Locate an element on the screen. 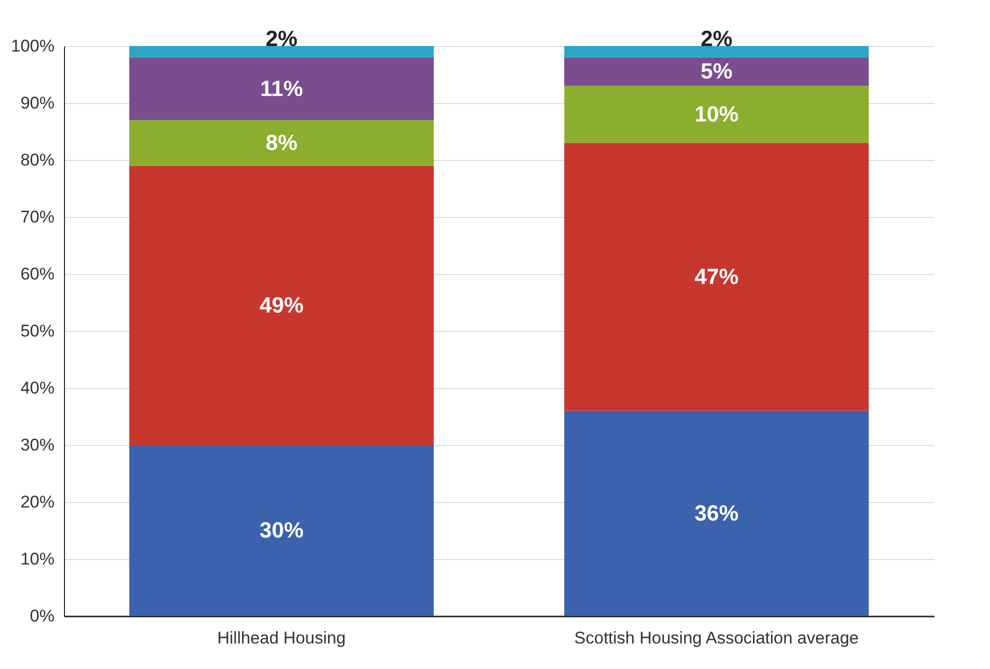 The image size is (990, 669). y-tick-label: 20% is located at coordinates (37, 502).